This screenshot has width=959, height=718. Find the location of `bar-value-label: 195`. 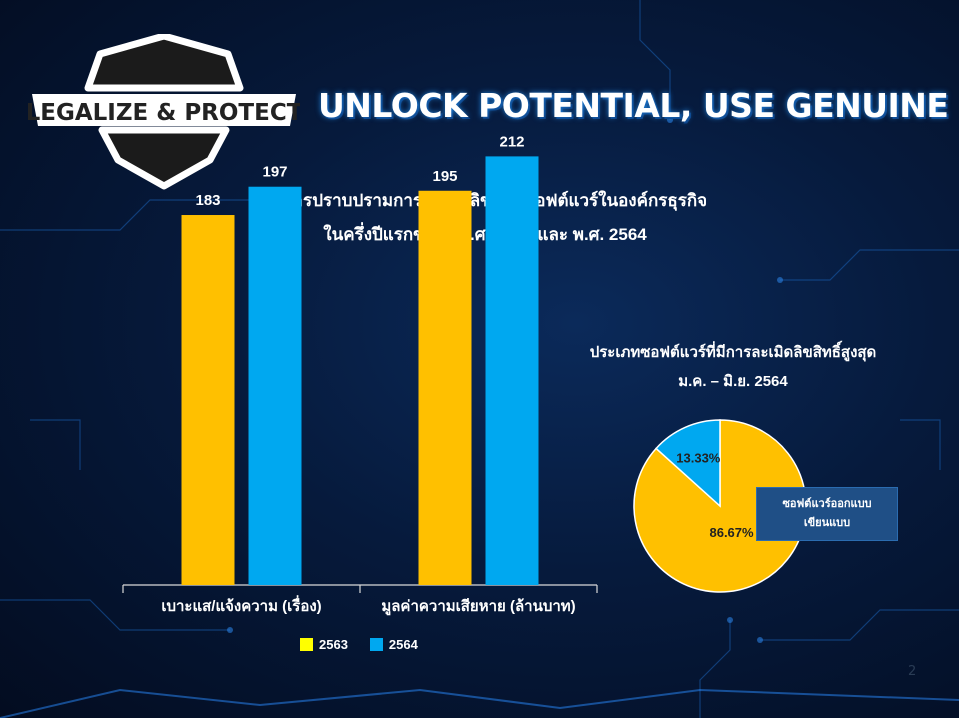

bar-value-label: 195 is located at coordinates (444, 176).